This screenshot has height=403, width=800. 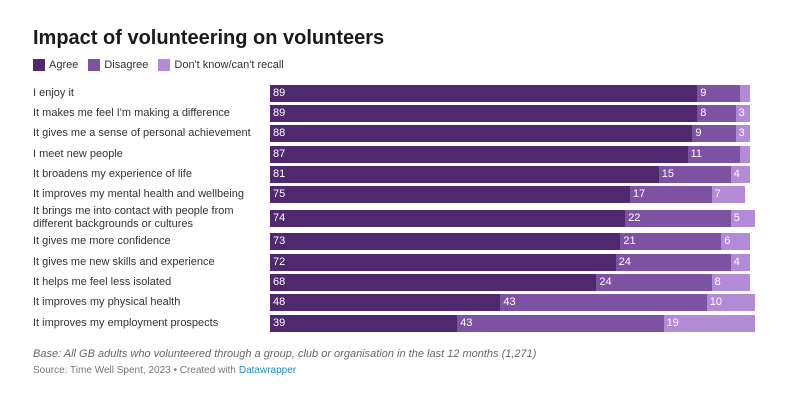 I want to click on category-label: It helps me feel less isolated, so click(x=102, y=282).